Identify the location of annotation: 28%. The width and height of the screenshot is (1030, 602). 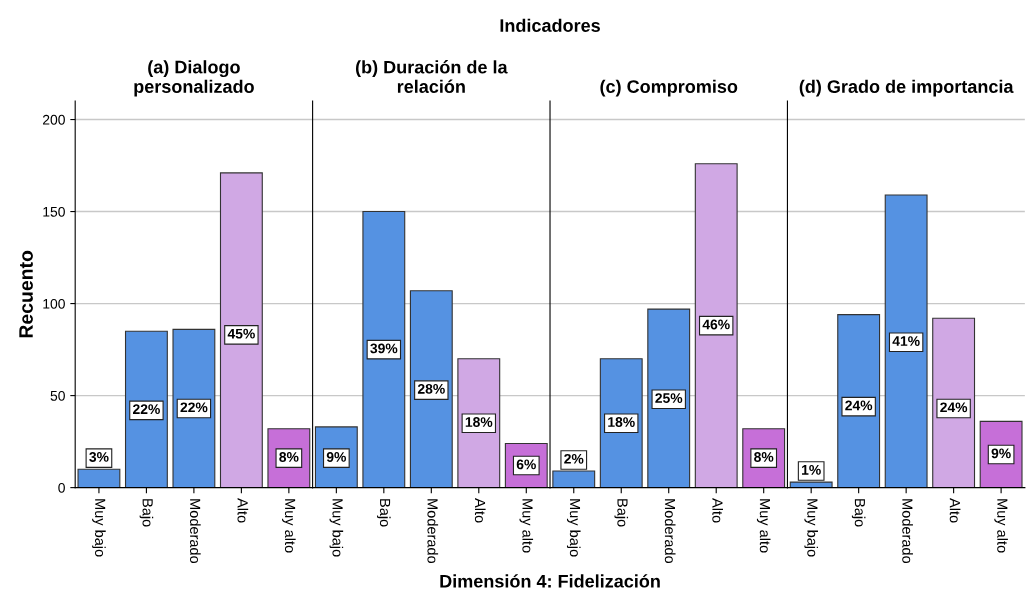
(431, 388).